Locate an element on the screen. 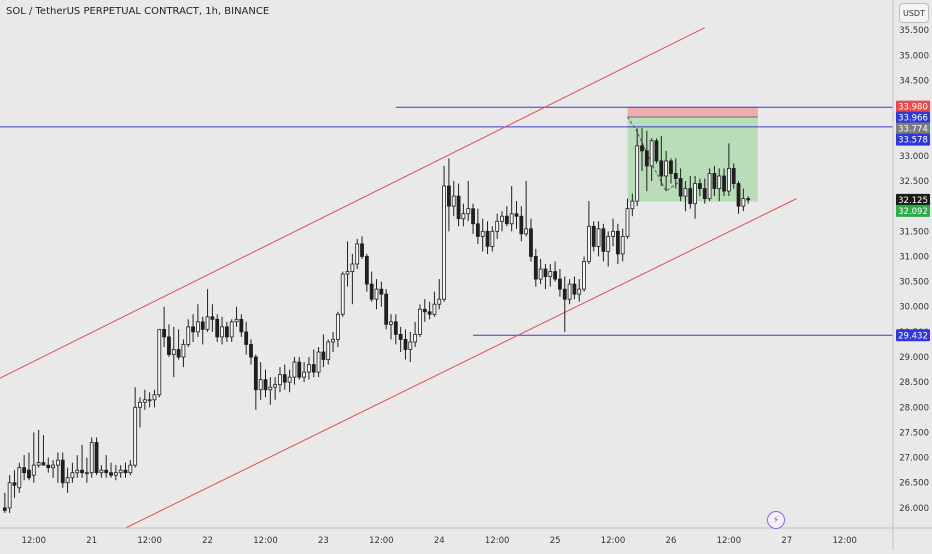  stop-loss-zone is located at coordinates (692, 111).